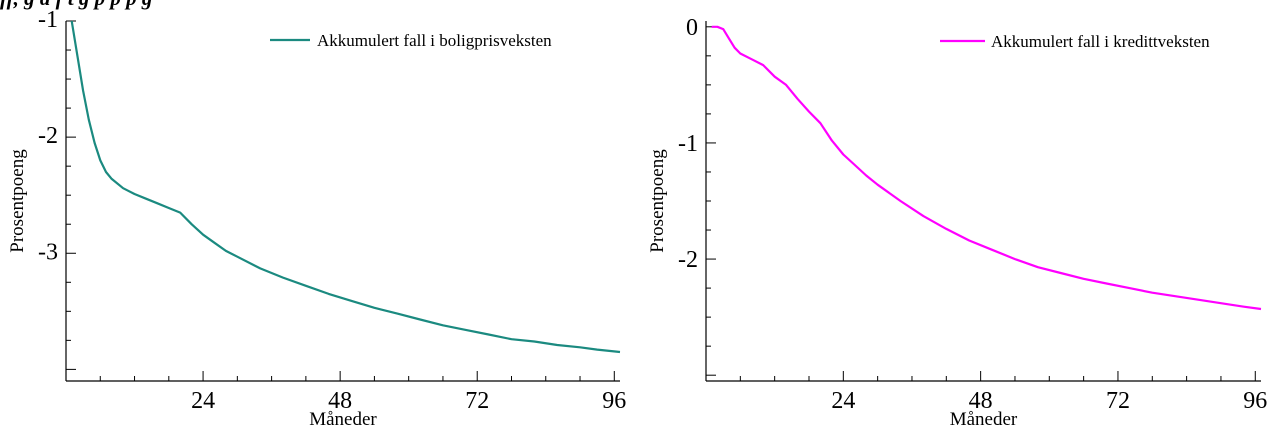 The height and width of the screenshot is (430, 1271). Describe the element at coordinates (76, 5) in the screenshot. I see `top-caption: ff, g d f t g p p p g` at that location.